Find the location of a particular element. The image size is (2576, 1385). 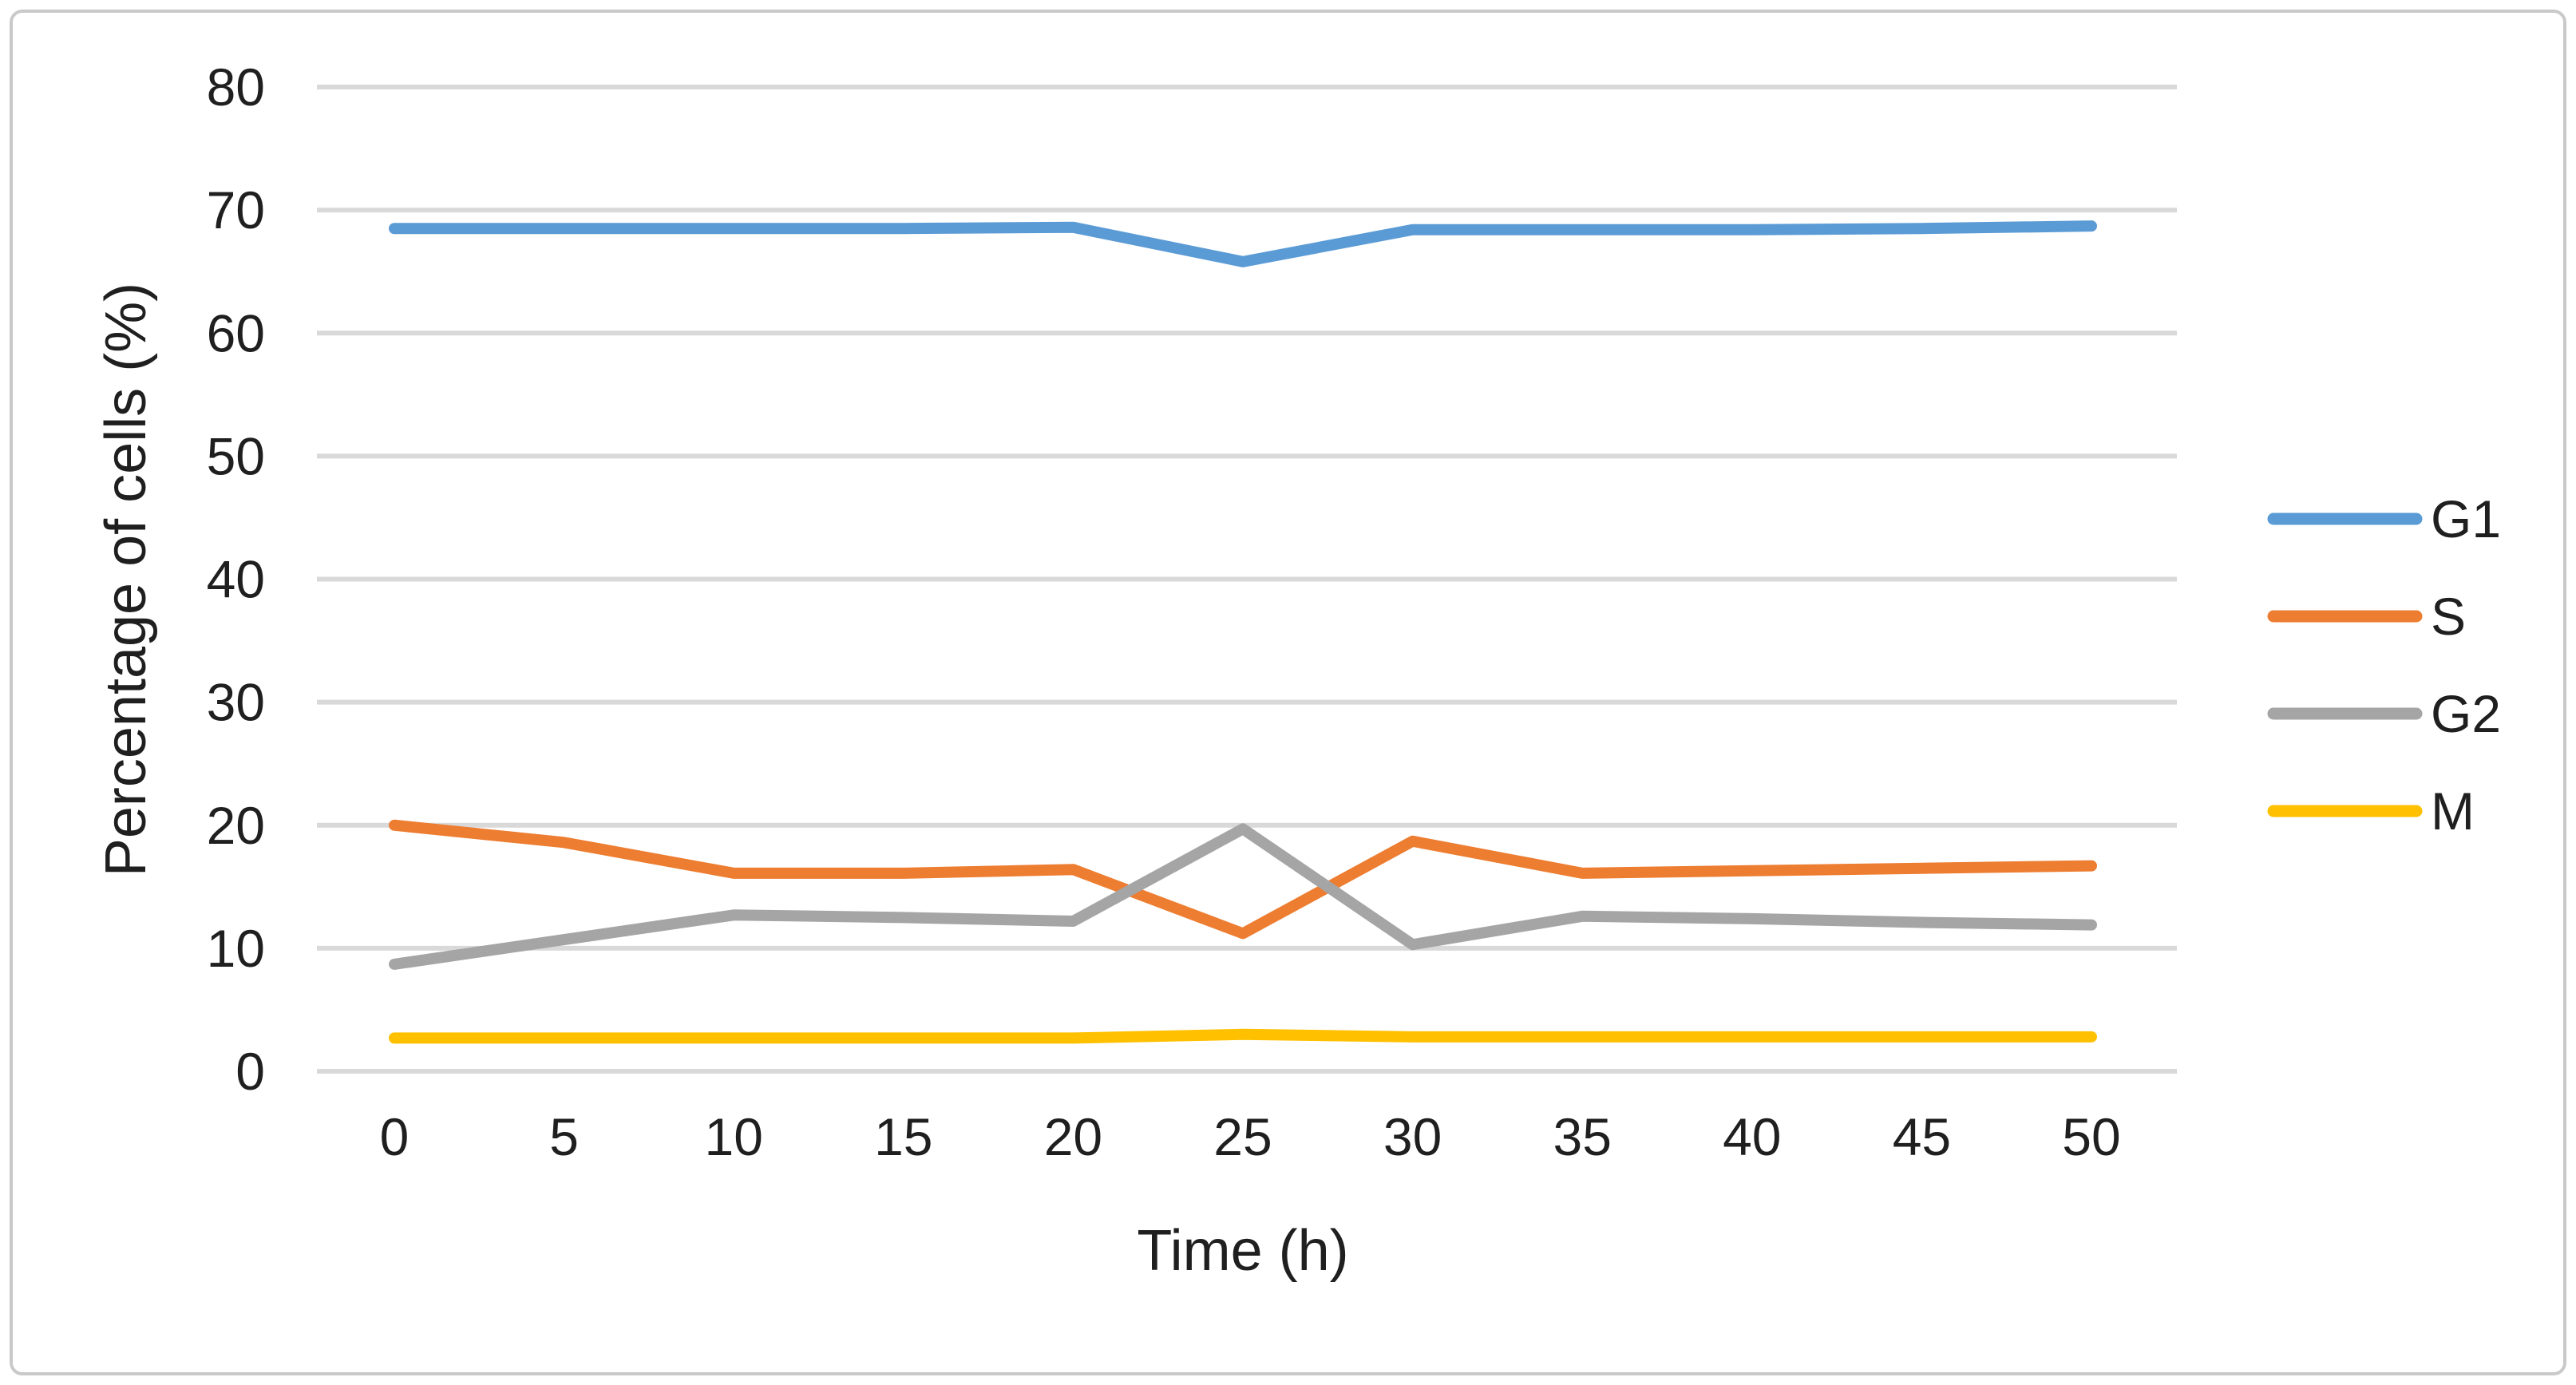

legend: G1 S G2 M is located at coordinates (2384, 665).